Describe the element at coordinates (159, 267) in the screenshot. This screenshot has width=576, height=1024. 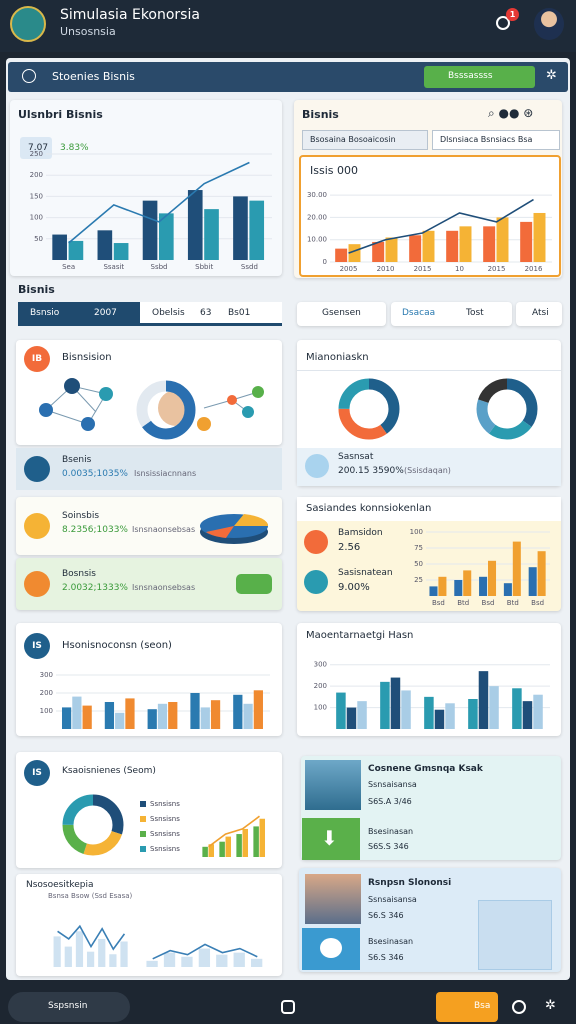
I see `x-tick-label: Ssbd` at that location.